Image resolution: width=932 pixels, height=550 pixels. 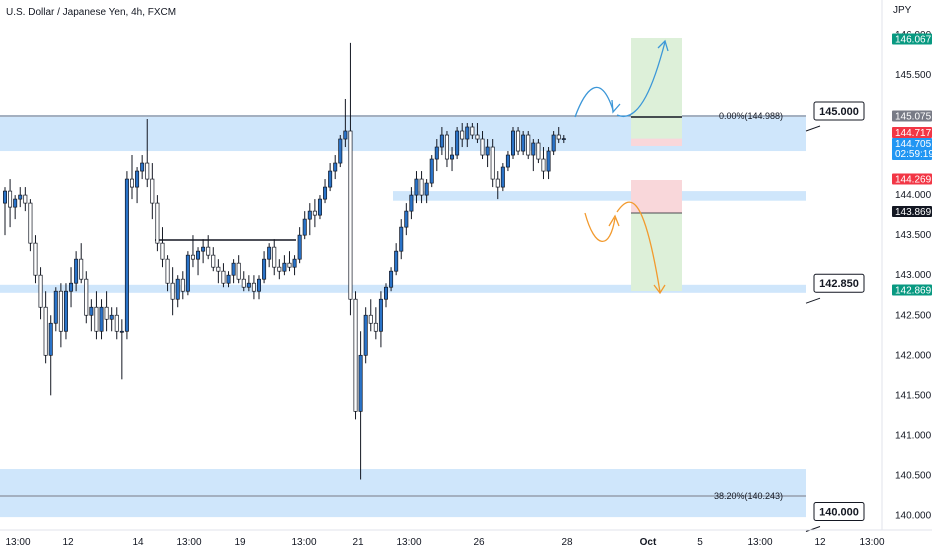 I want to click on callout-box, so click(x=839, y=511).